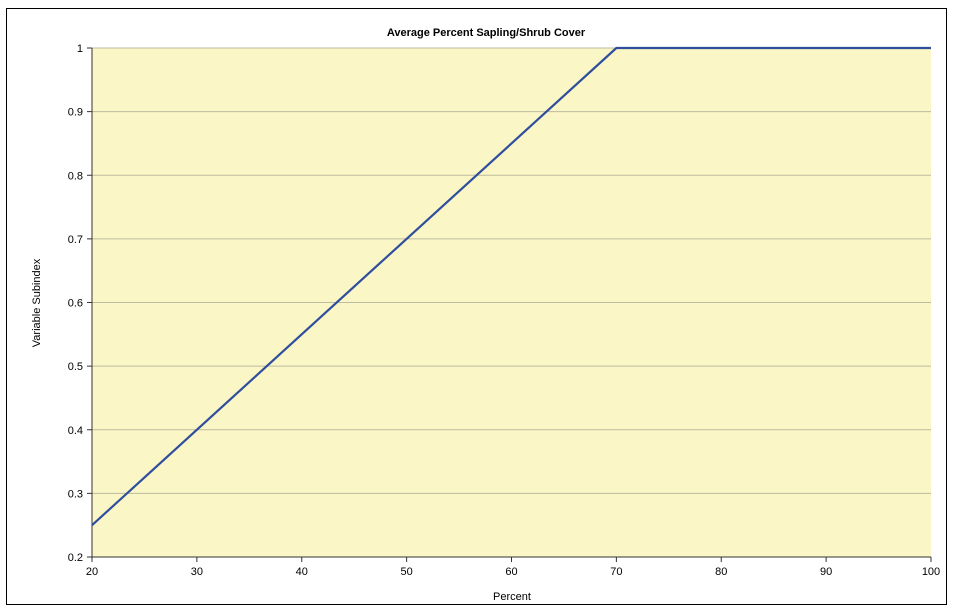 The height and width of the screenshot is (615, 958). I want to click on y-tick-label-7: 0.9, so click(75, 113).